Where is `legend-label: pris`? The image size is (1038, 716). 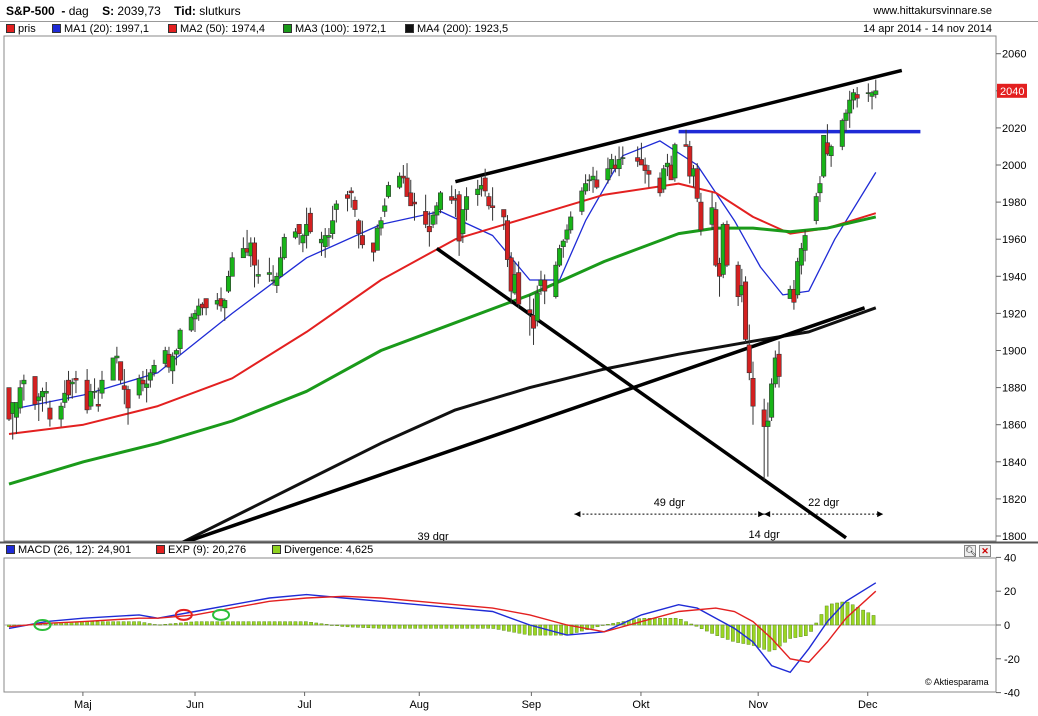 legend-label: pris is located at coordinates (27, 29).